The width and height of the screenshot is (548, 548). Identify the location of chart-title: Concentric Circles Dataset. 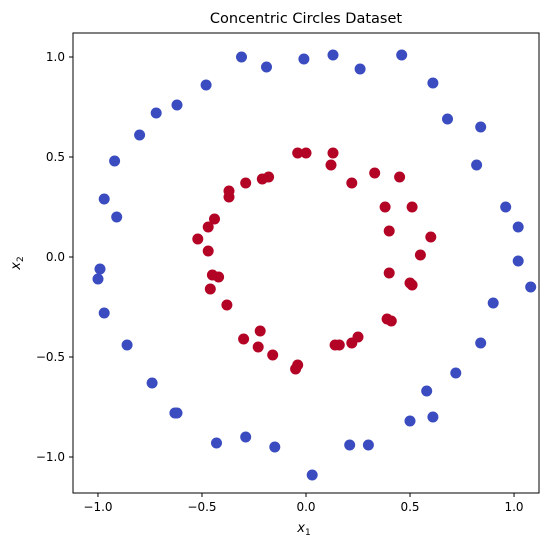
(306, 19).